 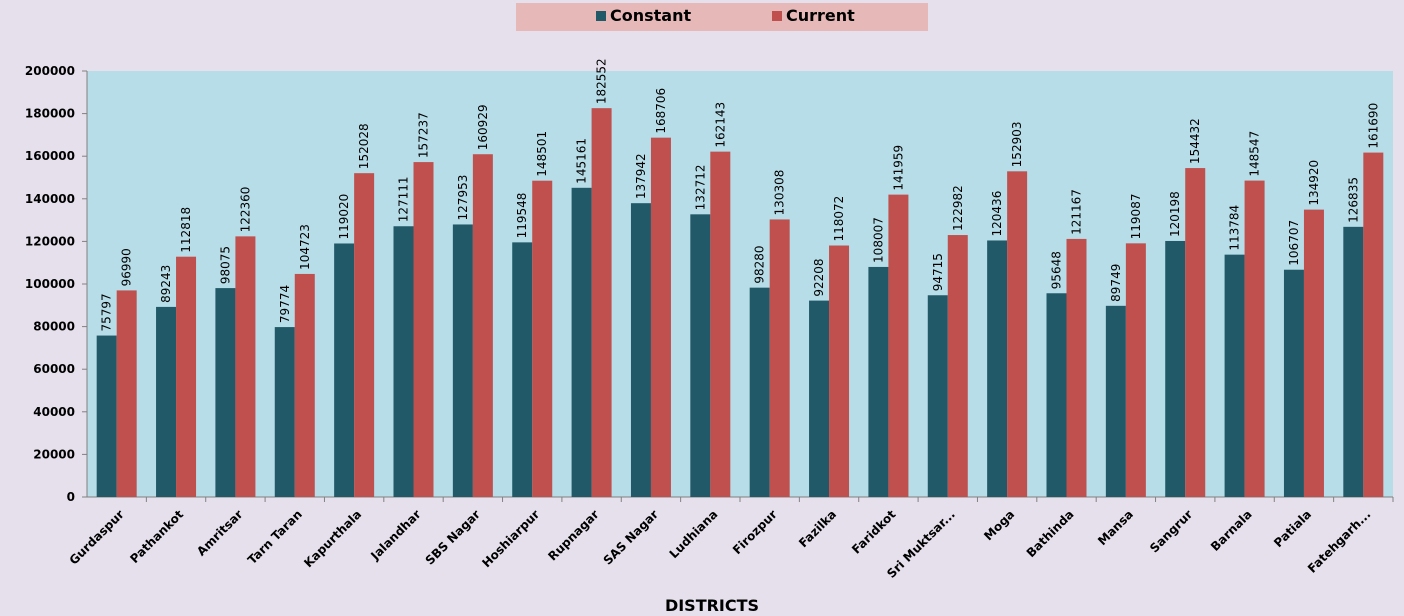 I want to click on data-label: 137942, so click(x=641, y=176).